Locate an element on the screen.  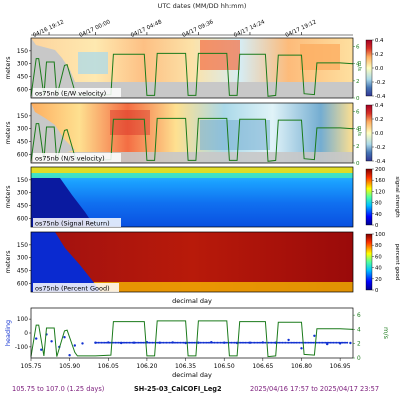
heading-xlabel: decimal day is located at coordinates (192, 375).